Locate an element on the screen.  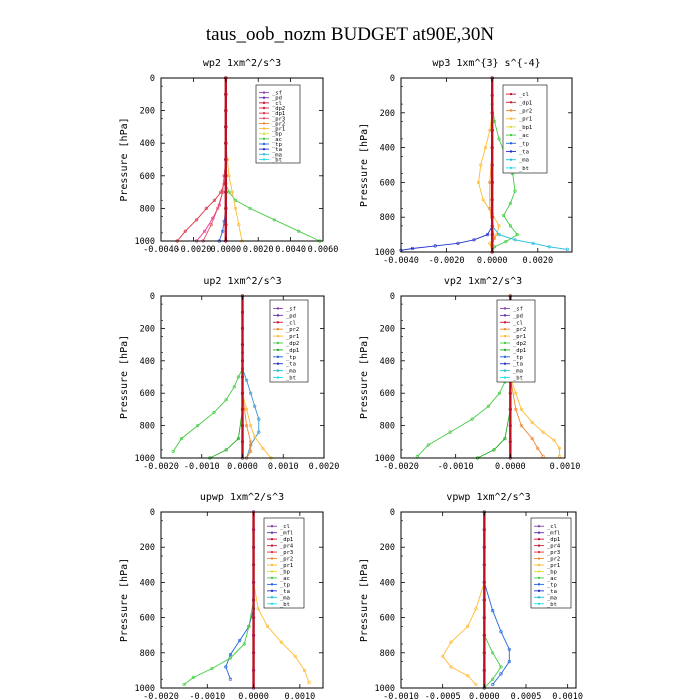
y-tick-label: 800 is located at coordinates (147, 654).